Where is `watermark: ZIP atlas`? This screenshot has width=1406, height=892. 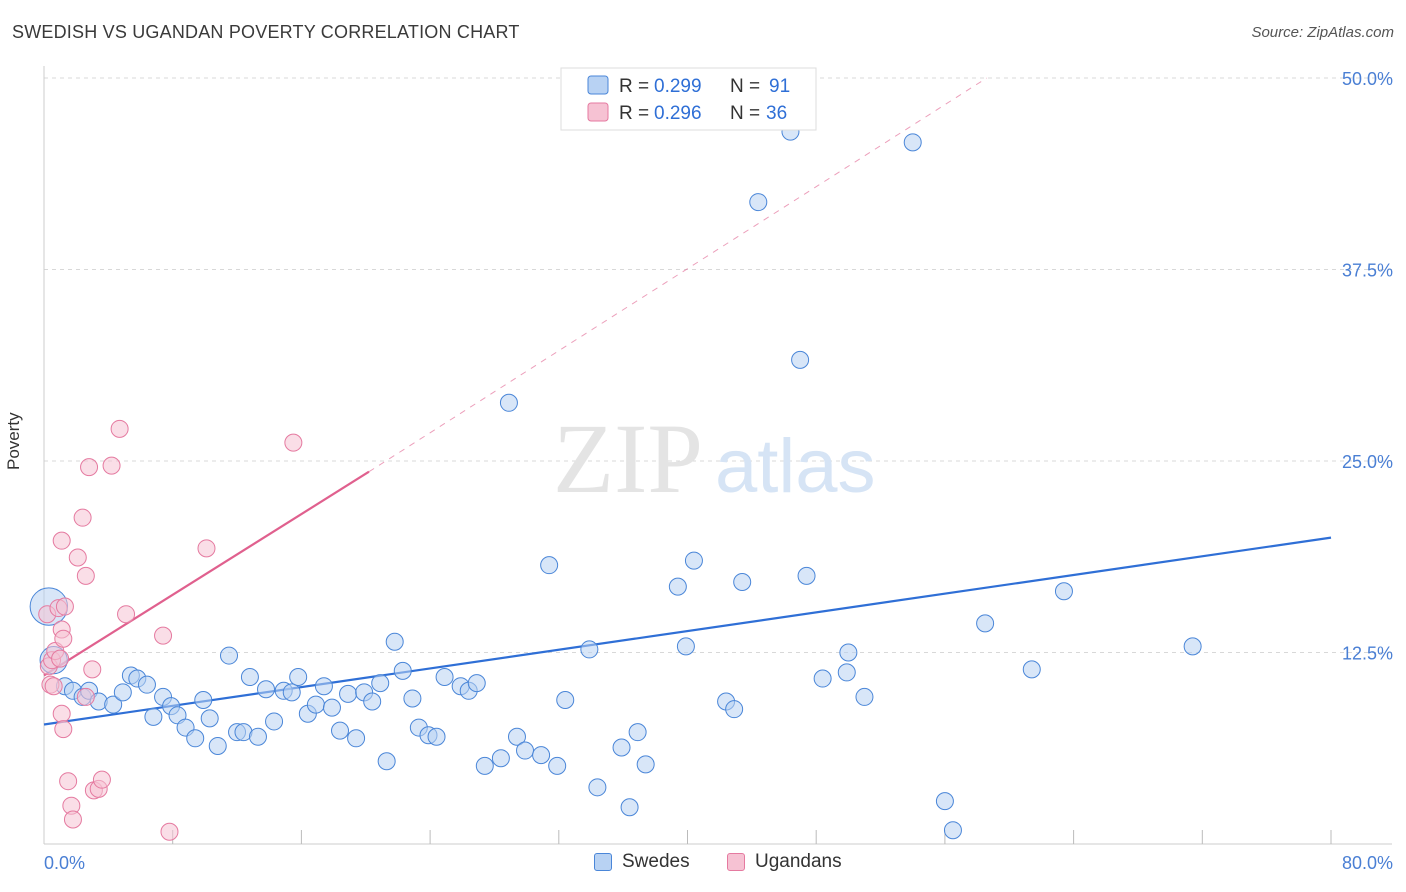 watermark: ZIP atlas is located at coordinates (714, 458).